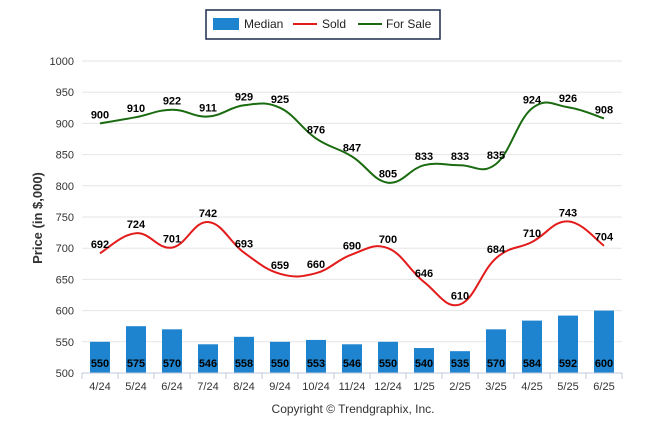 This screenshot has height=434, width=646. What do you see at coordinates (532, 234) in the screenshot?
I see `sold-data-label: 710` at bounding box center [532, 234].